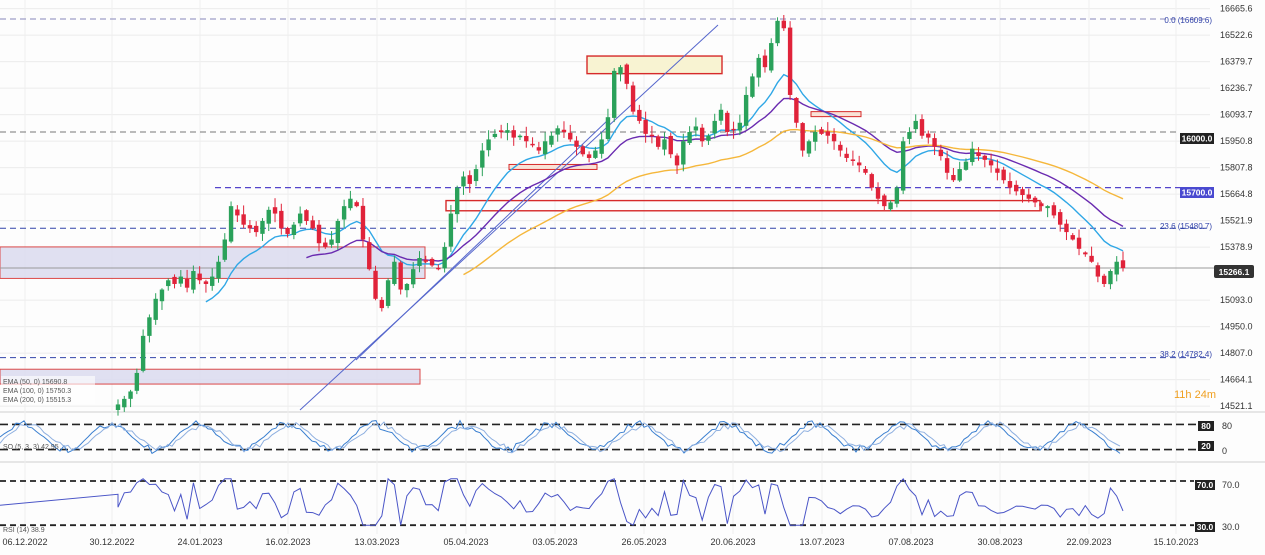  I want to click on legend-ema200: EMA (200, 0) 15515.3, so click(37, 400).